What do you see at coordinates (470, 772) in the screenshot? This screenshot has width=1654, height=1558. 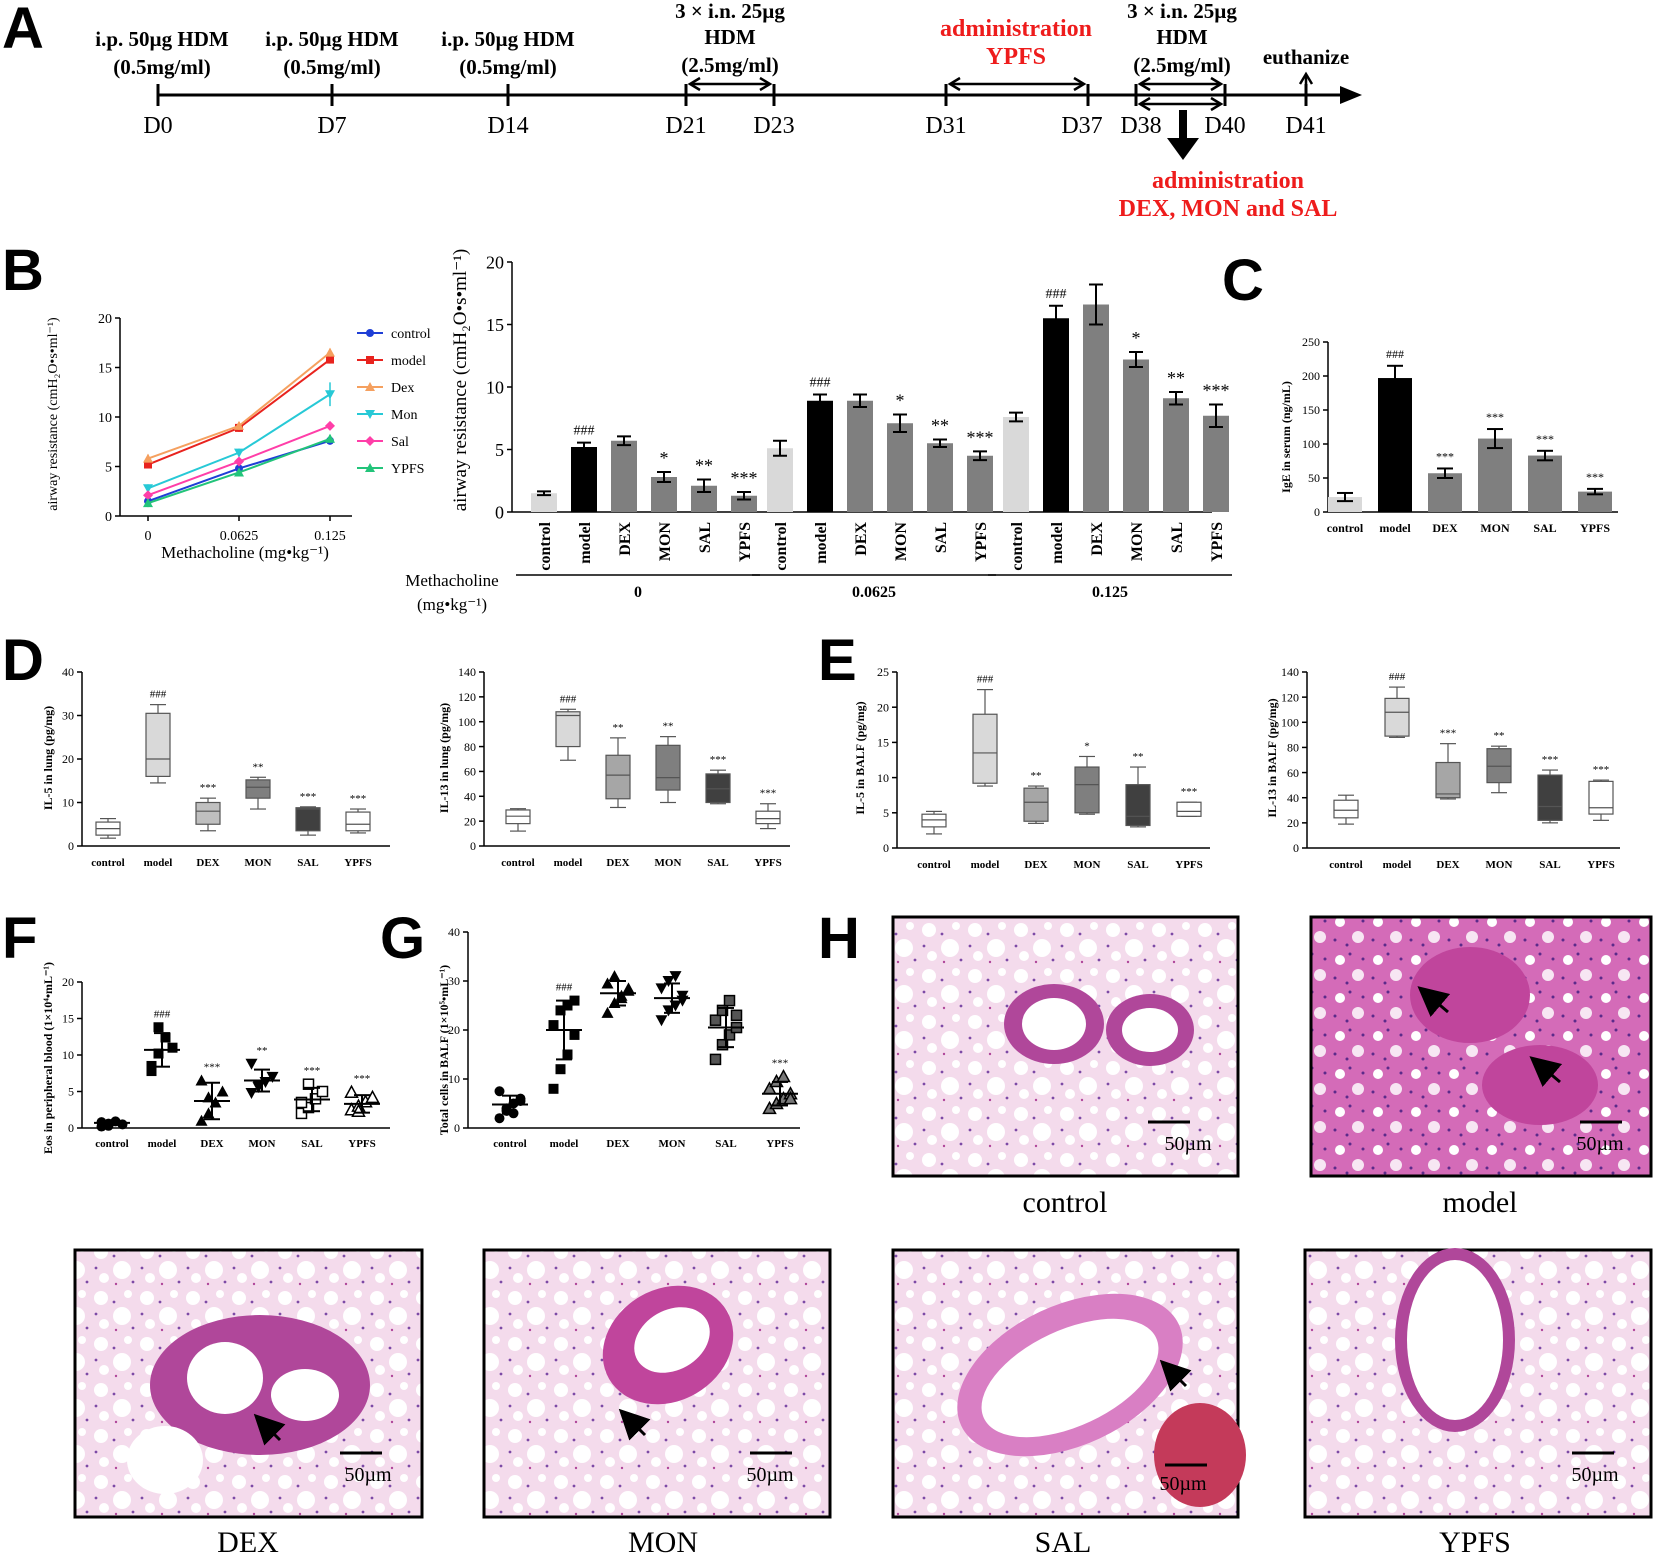 I see `d2-marks-y-tick-label: 60` at bounding box center [470, 772].